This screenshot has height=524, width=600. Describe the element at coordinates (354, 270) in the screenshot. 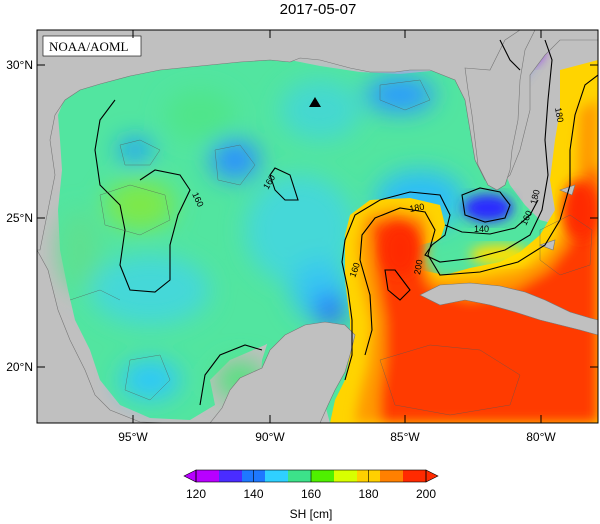

I see `contour-label: 160` at that location.